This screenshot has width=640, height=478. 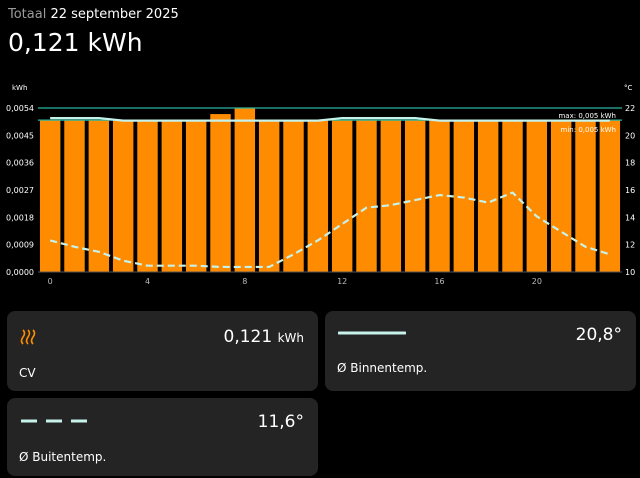 What do you see at coordinates (630, 135) in the screenshot?
I see `y-right-tick-label: 20` at bounding box center [630, 135].